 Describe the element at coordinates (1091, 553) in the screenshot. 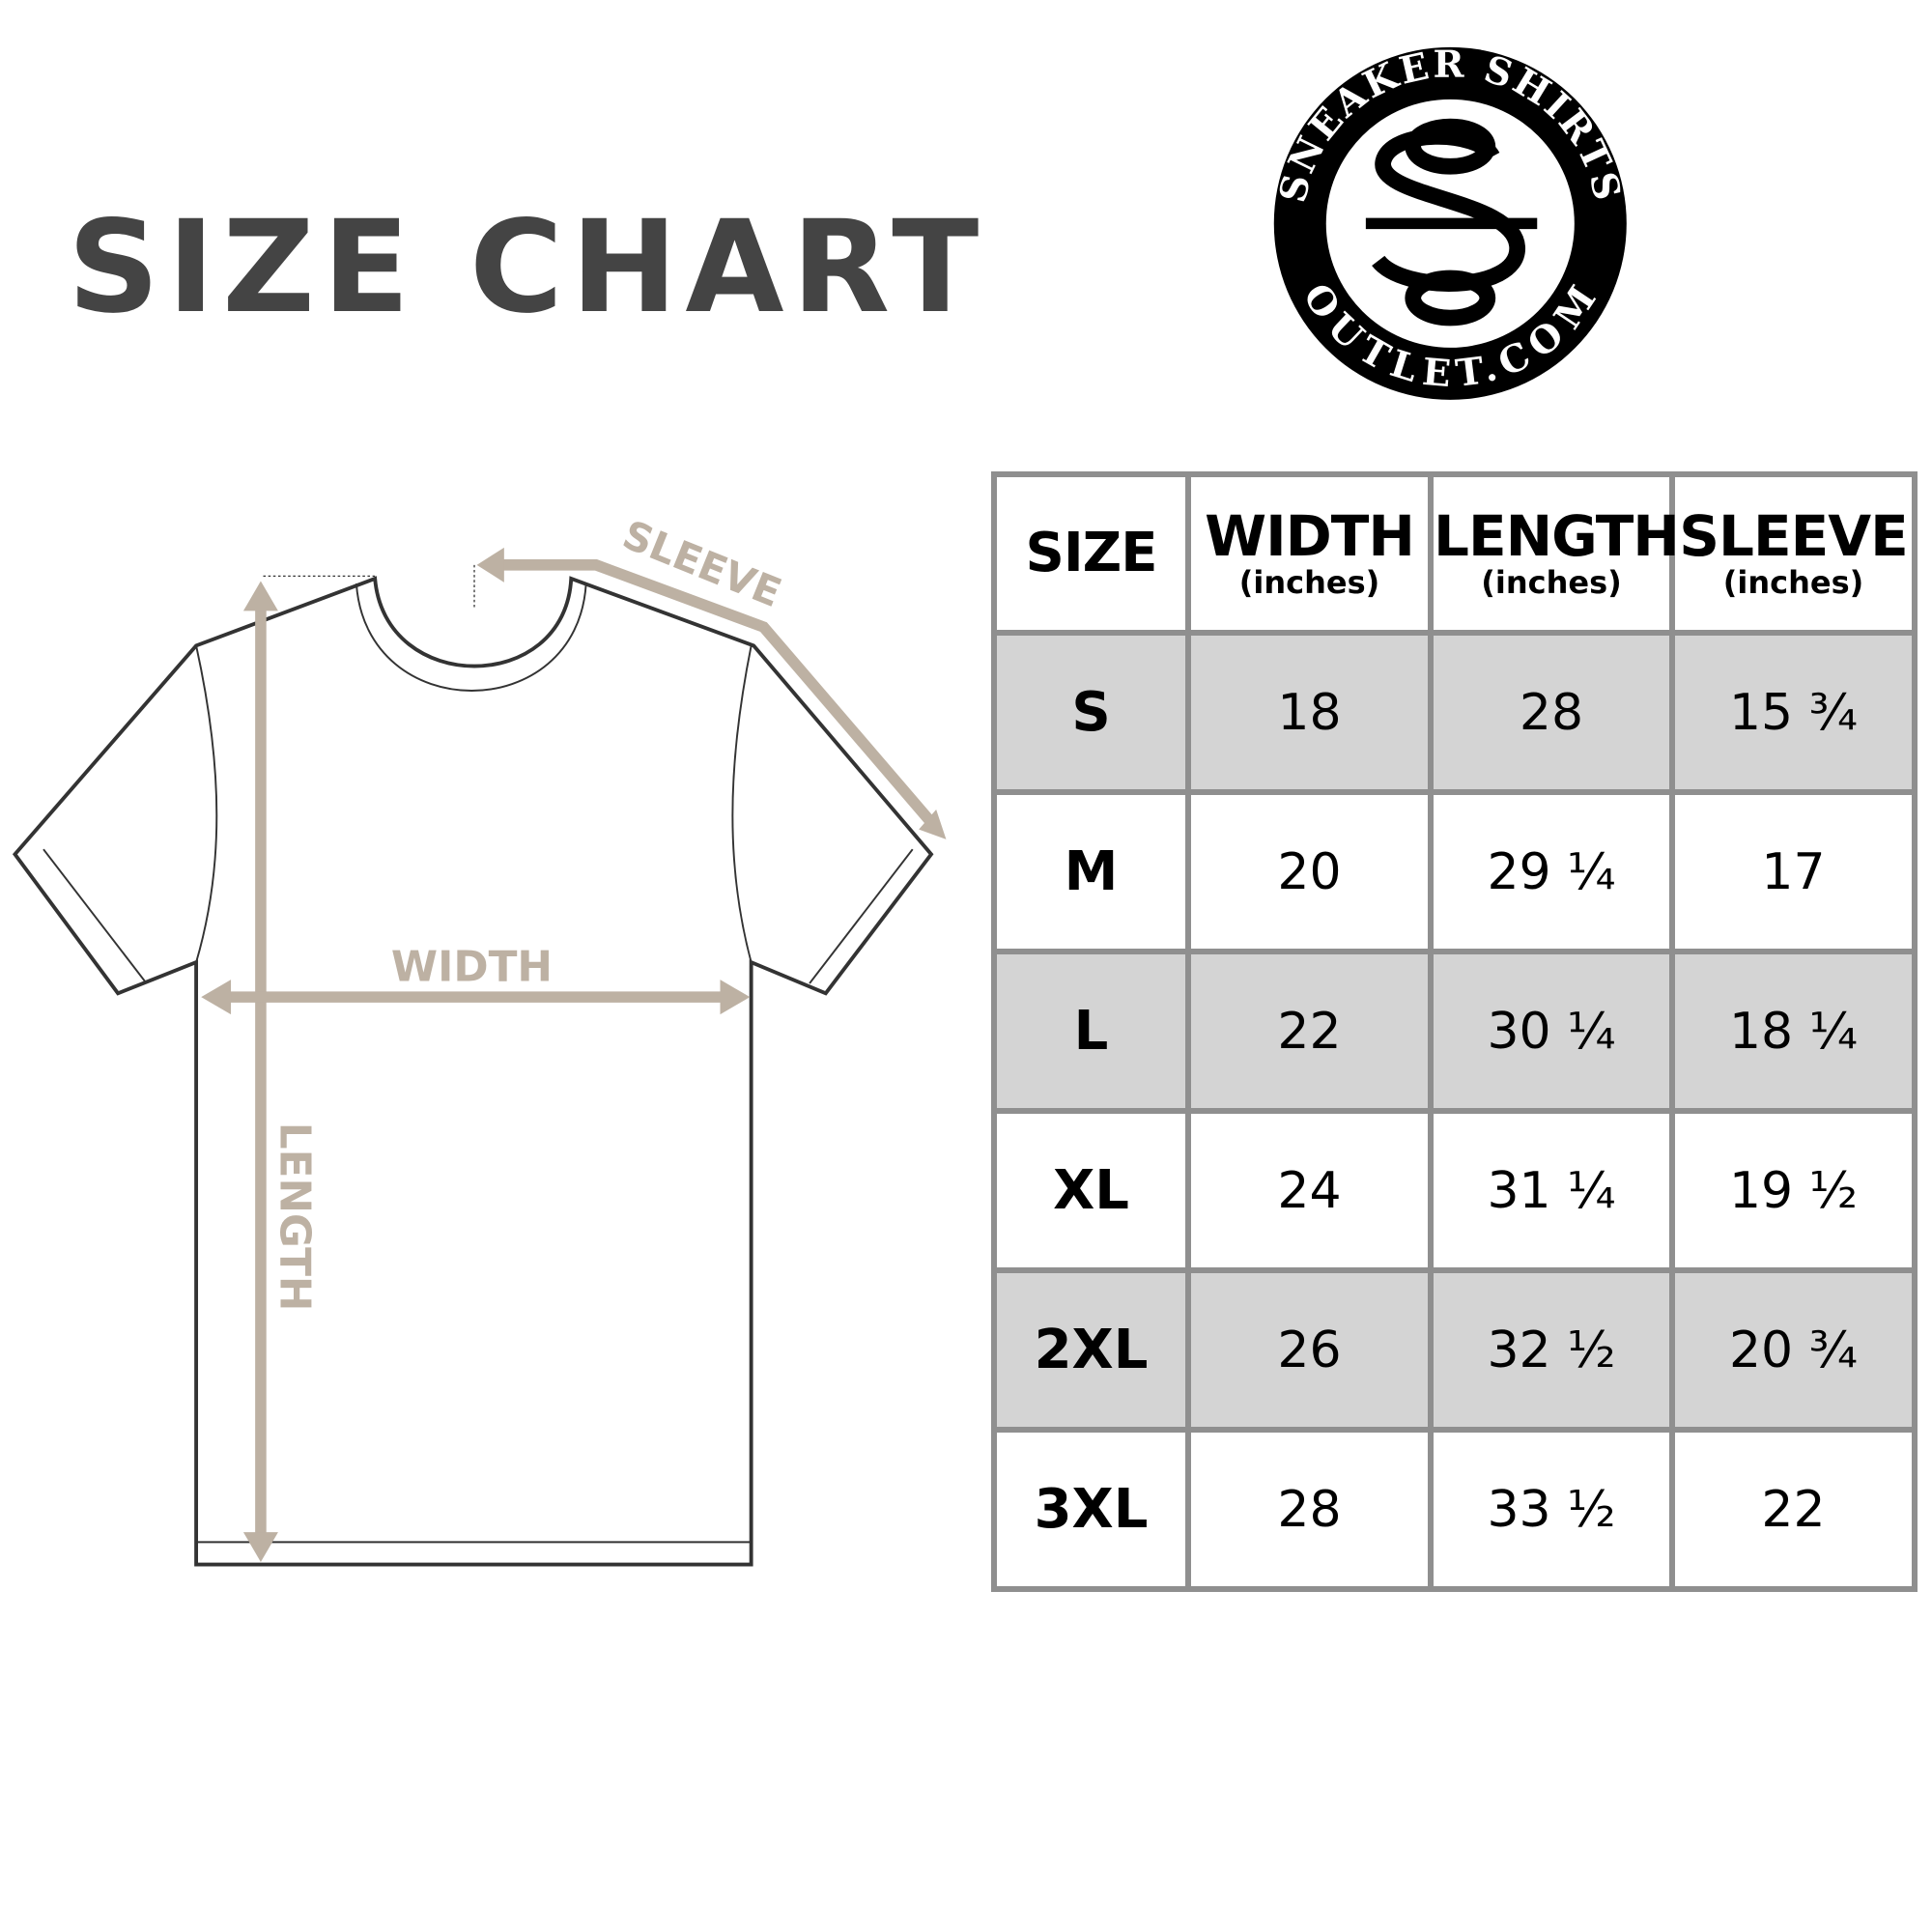

I see `header-size: SIZE` at that location.